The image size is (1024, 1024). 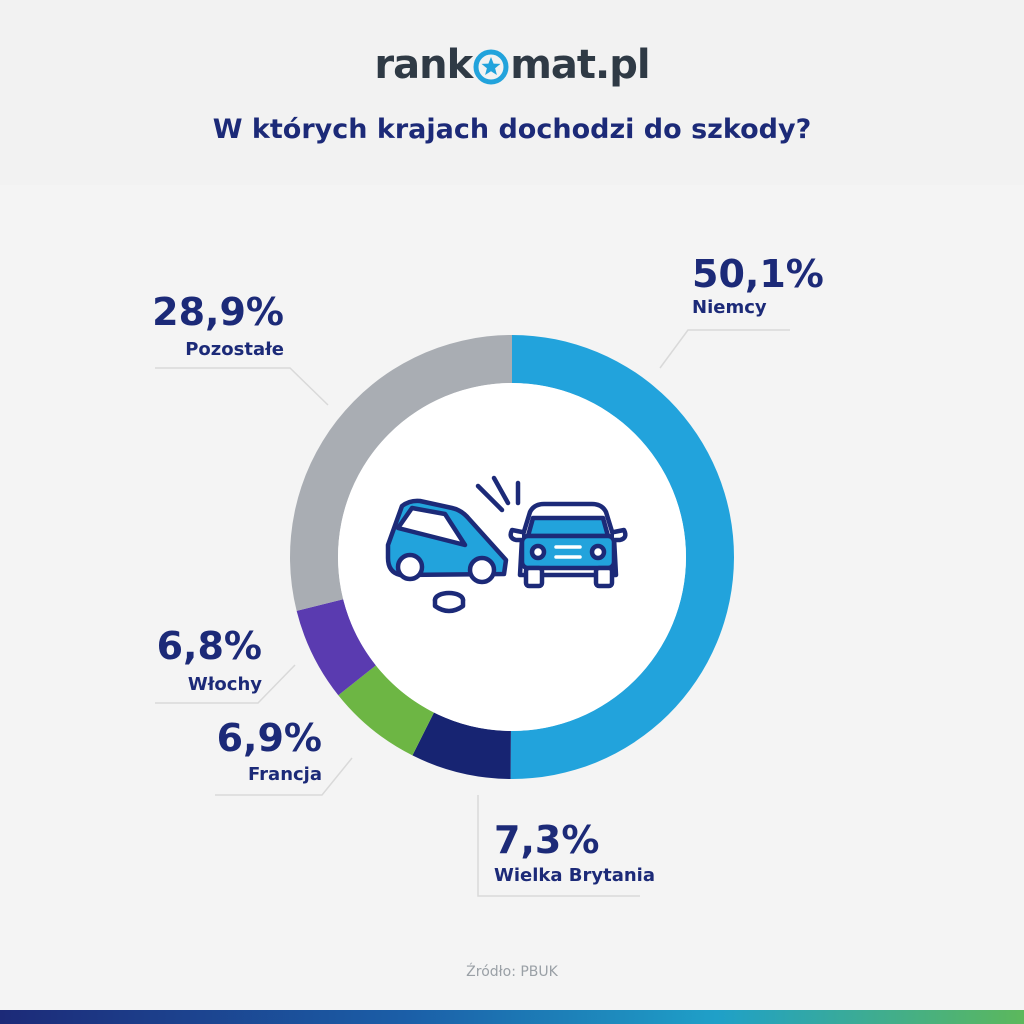 I want to click on leader-line-wlochy, so click(x=225, y=684).